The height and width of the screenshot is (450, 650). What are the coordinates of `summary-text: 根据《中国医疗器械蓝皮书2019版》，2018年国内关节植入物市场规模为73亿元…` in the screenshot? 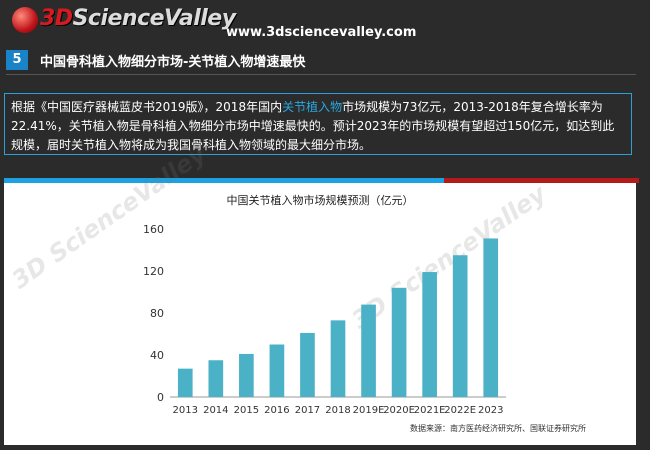 It's located at (318, 124).